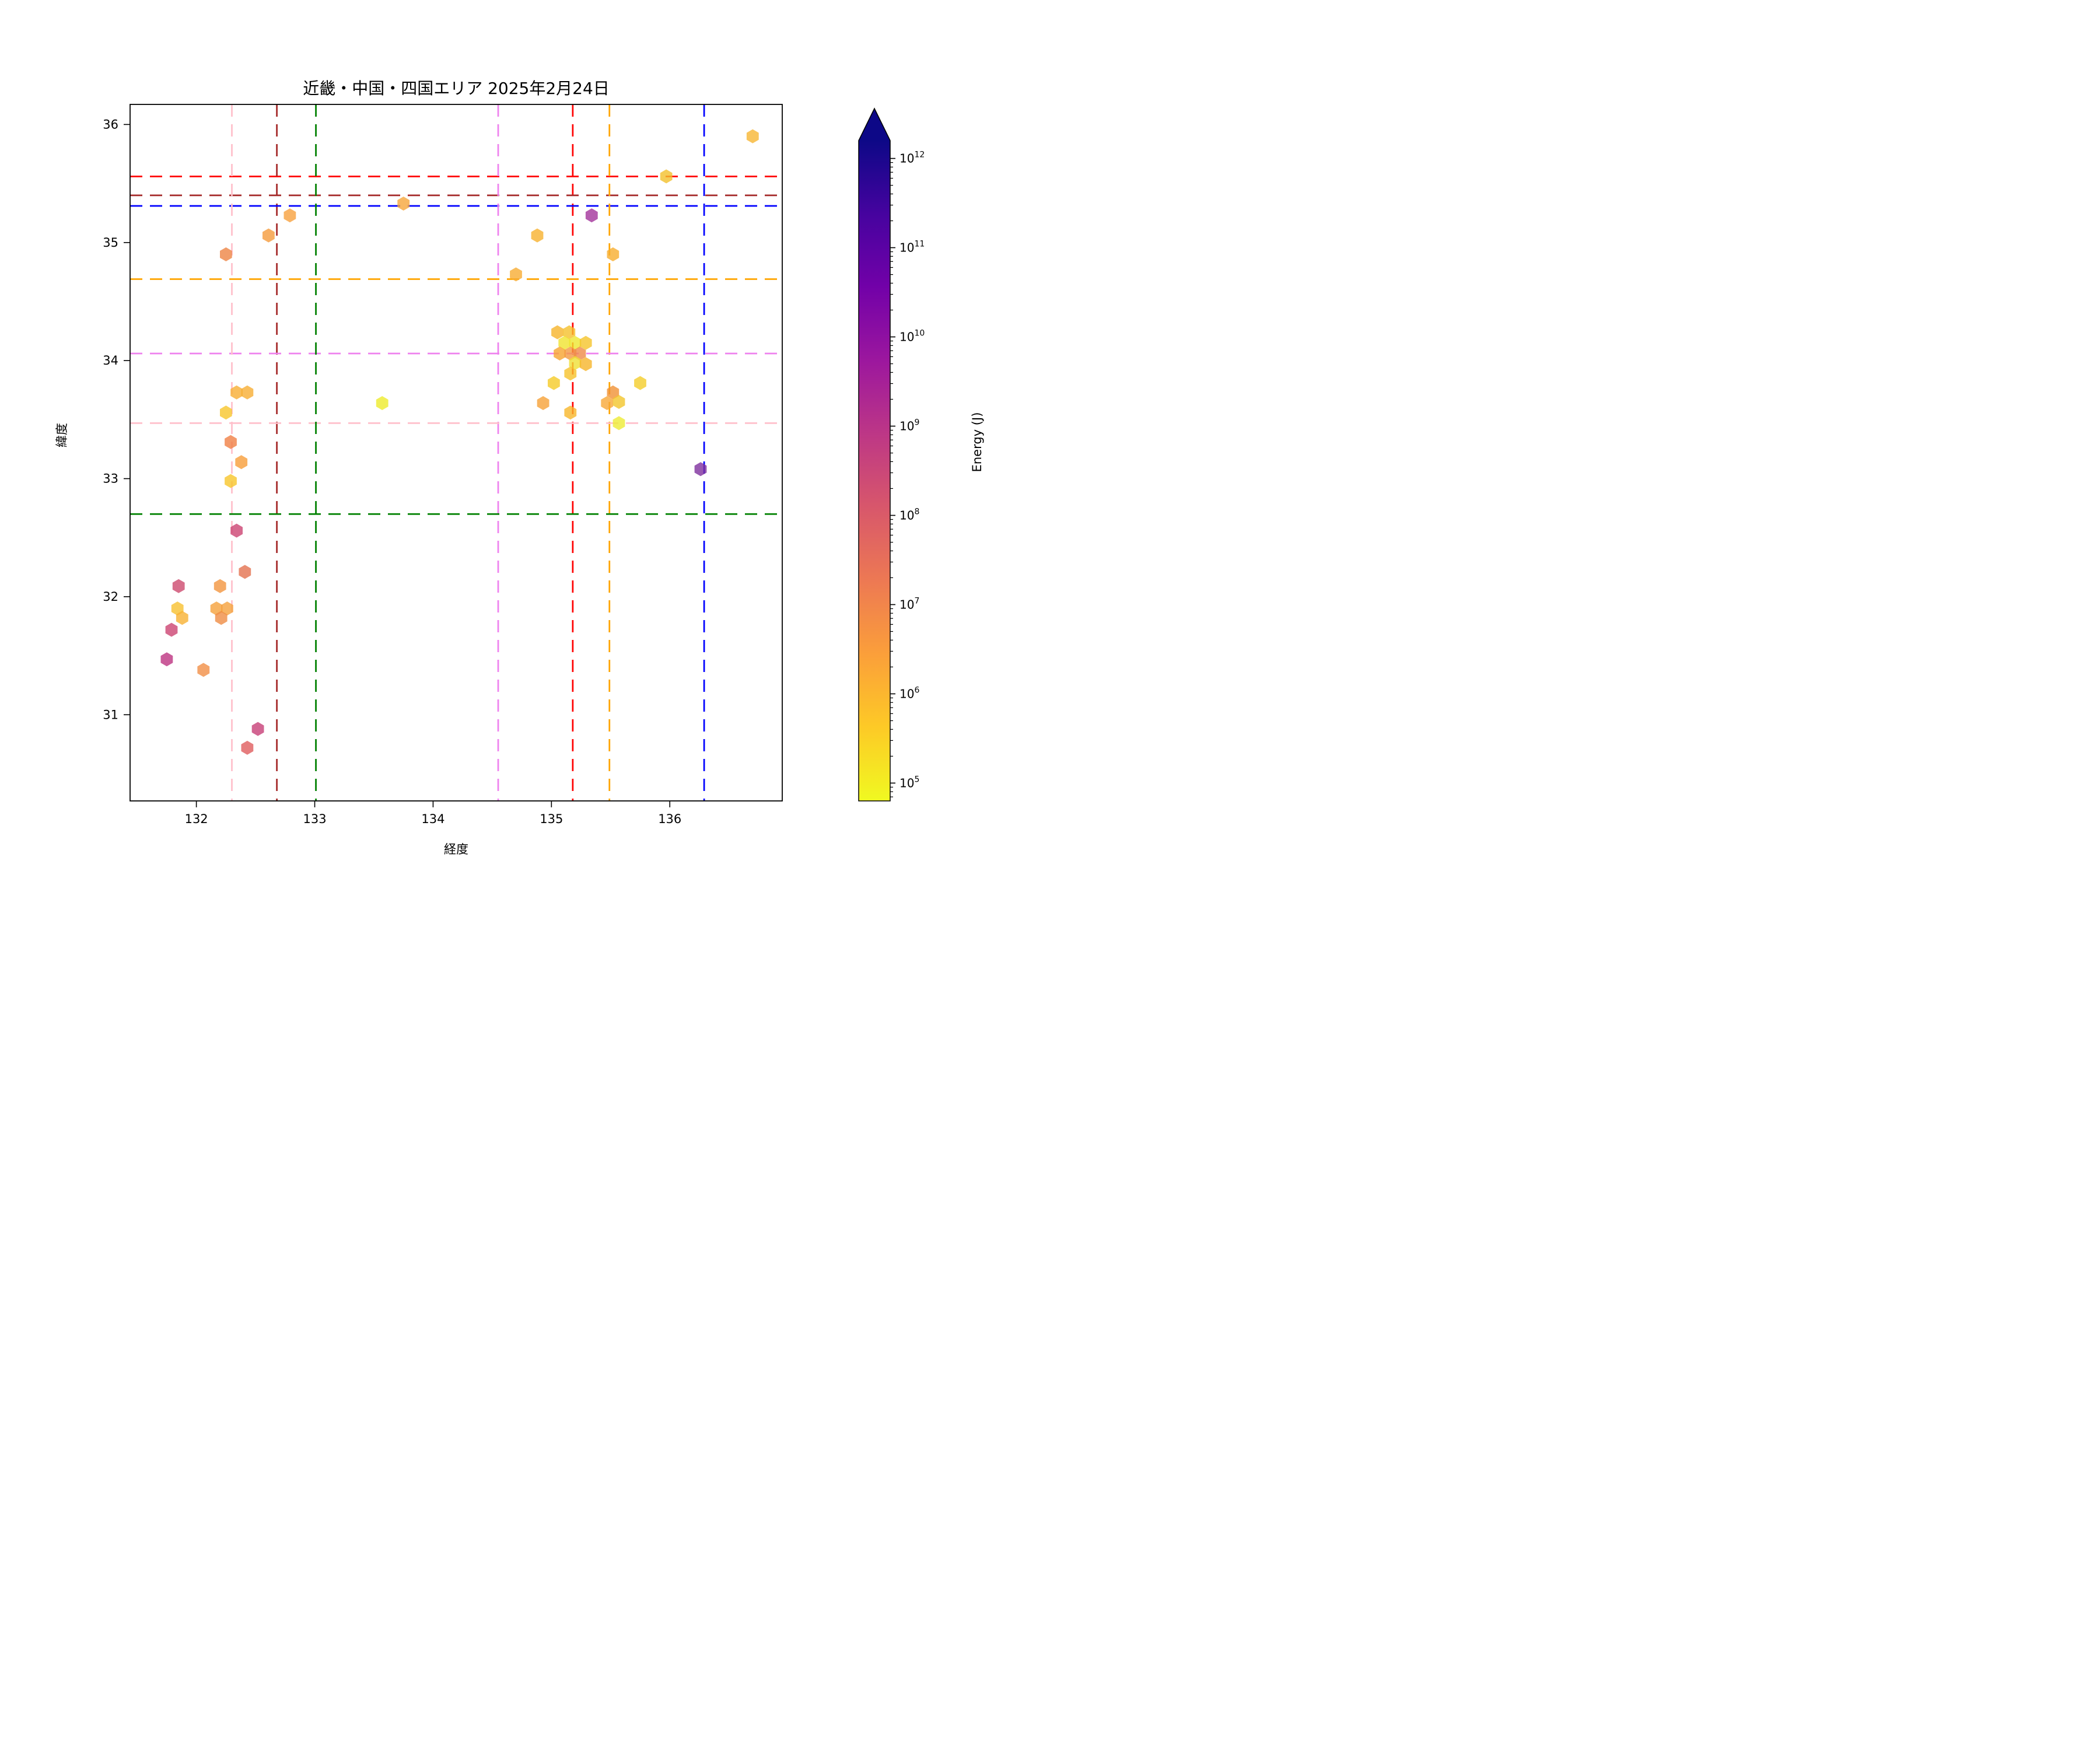 This screenshot has width=2100, height=1750. Describe the element at coordinates (909, 426) in the screenshot. I see `colorbar-tick-label: 10⁹` at that location.